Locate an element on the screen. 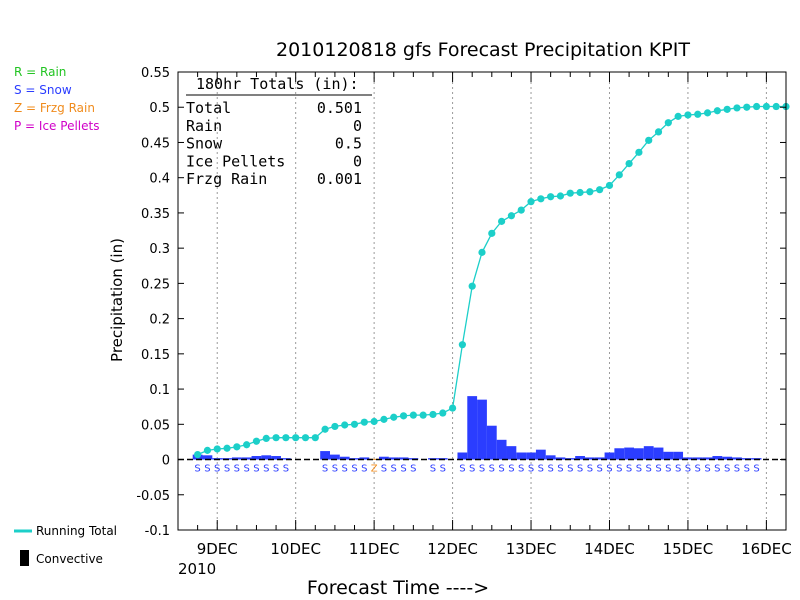 This screenshot has height=600, width=800. totals-row-label: Frzg Rain is located at coordinates (226, 179).